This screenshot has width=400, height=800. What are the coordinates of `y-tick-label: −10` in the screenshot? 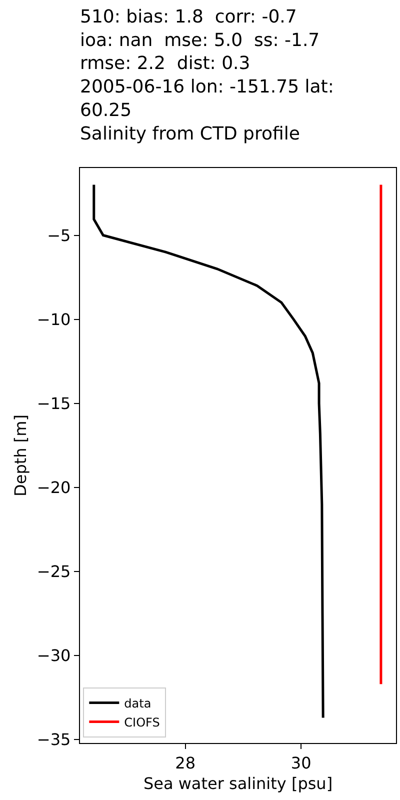 It's located at (53, 319).